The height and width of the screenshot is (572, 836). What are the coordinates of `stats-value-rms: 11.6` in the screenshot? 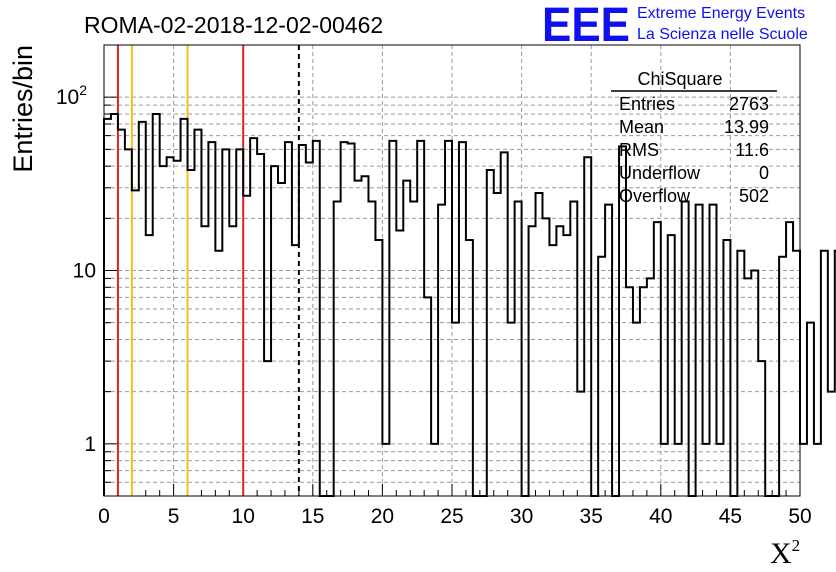 It's located at (752, 150).